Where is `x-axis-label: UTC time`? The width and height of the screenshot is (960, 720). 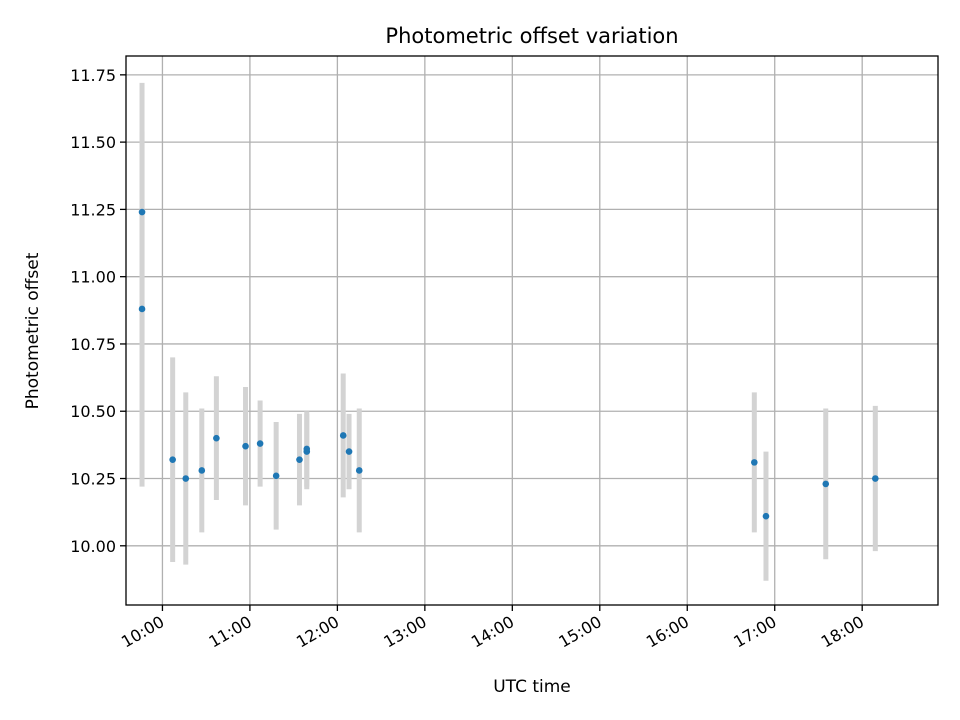 x-axis-label: UTC time is located at coordinates (532, 687).